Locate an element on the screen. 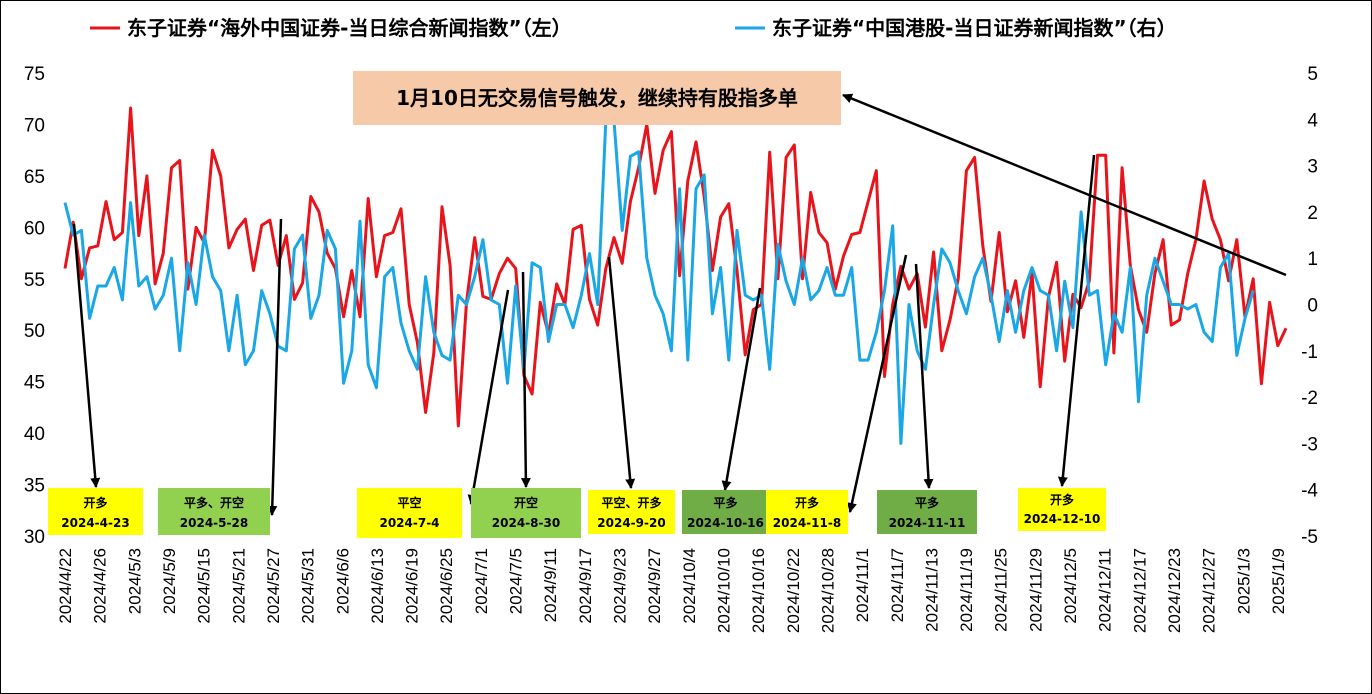  callout-box is located at coordinates (597, 98).